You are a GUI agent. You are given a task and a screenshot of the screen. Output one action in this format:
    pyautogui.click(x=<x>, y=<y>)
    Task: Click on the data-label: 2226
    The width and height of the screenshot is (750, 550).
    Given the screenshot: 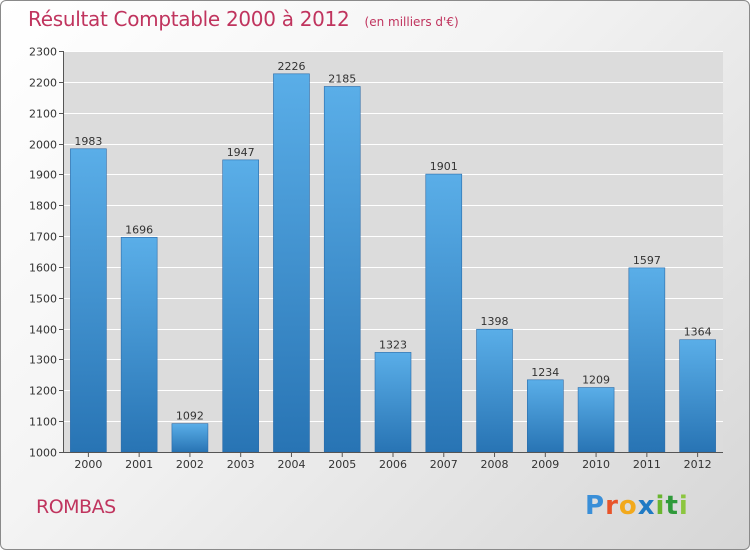 What is the action you would take?
    pyautogui.click(x=291, y=66)
    